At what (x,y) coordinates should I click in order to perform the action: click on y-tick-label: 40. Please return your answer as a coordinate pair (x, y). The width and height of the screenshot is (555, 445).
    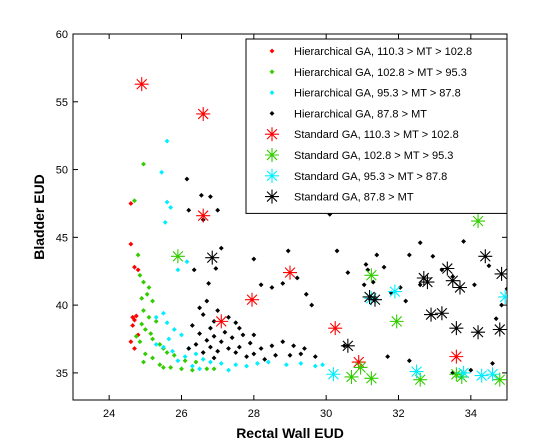
    Looking at the image, I should click on (62, 306).